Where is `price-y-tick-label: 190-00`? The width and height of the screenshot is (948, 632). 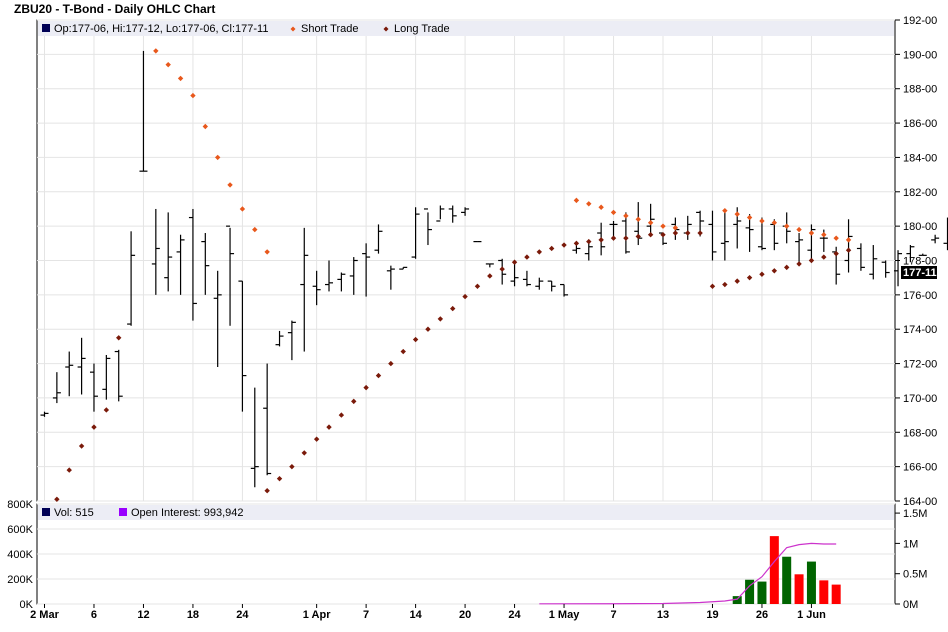 price-y-tick-label: 190-00 is located at coordinates (920, 55).